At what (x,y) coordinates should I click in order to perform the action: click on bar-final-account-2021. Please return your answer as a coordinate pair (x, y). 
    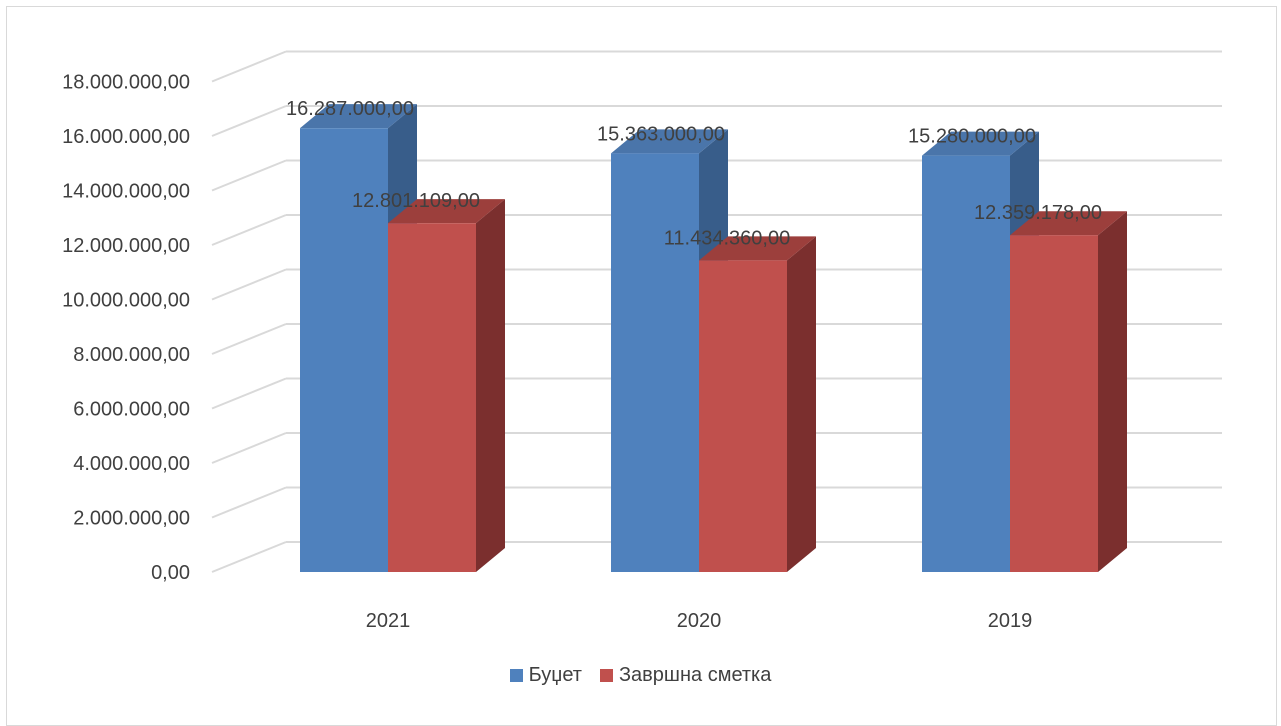
    Looking at the image, I should click on (446, 385).